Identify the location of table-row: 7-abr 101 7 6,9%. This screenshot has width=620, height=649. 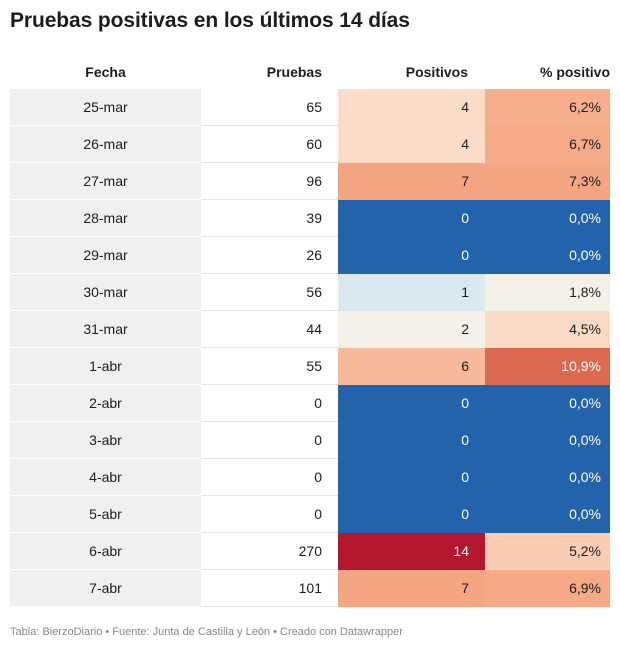
(310, 588).